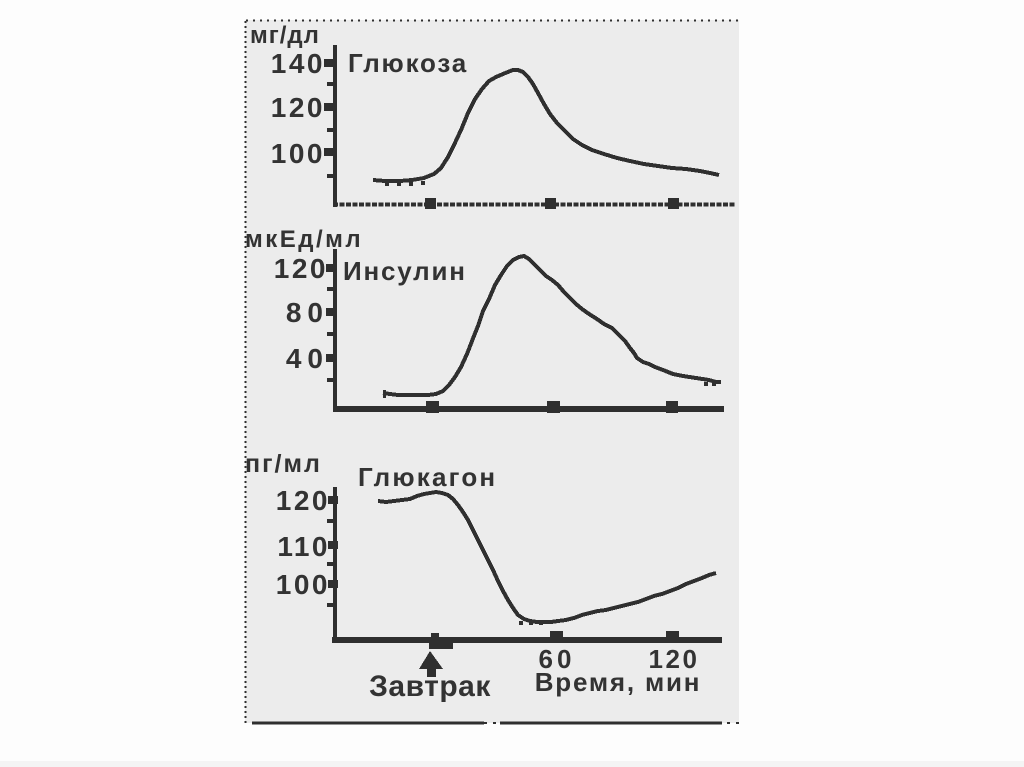  What do you see at coordinates (618, 682) in the screenshot?
I see `svg-text: Время, мин` at bounding box center [618, 682].